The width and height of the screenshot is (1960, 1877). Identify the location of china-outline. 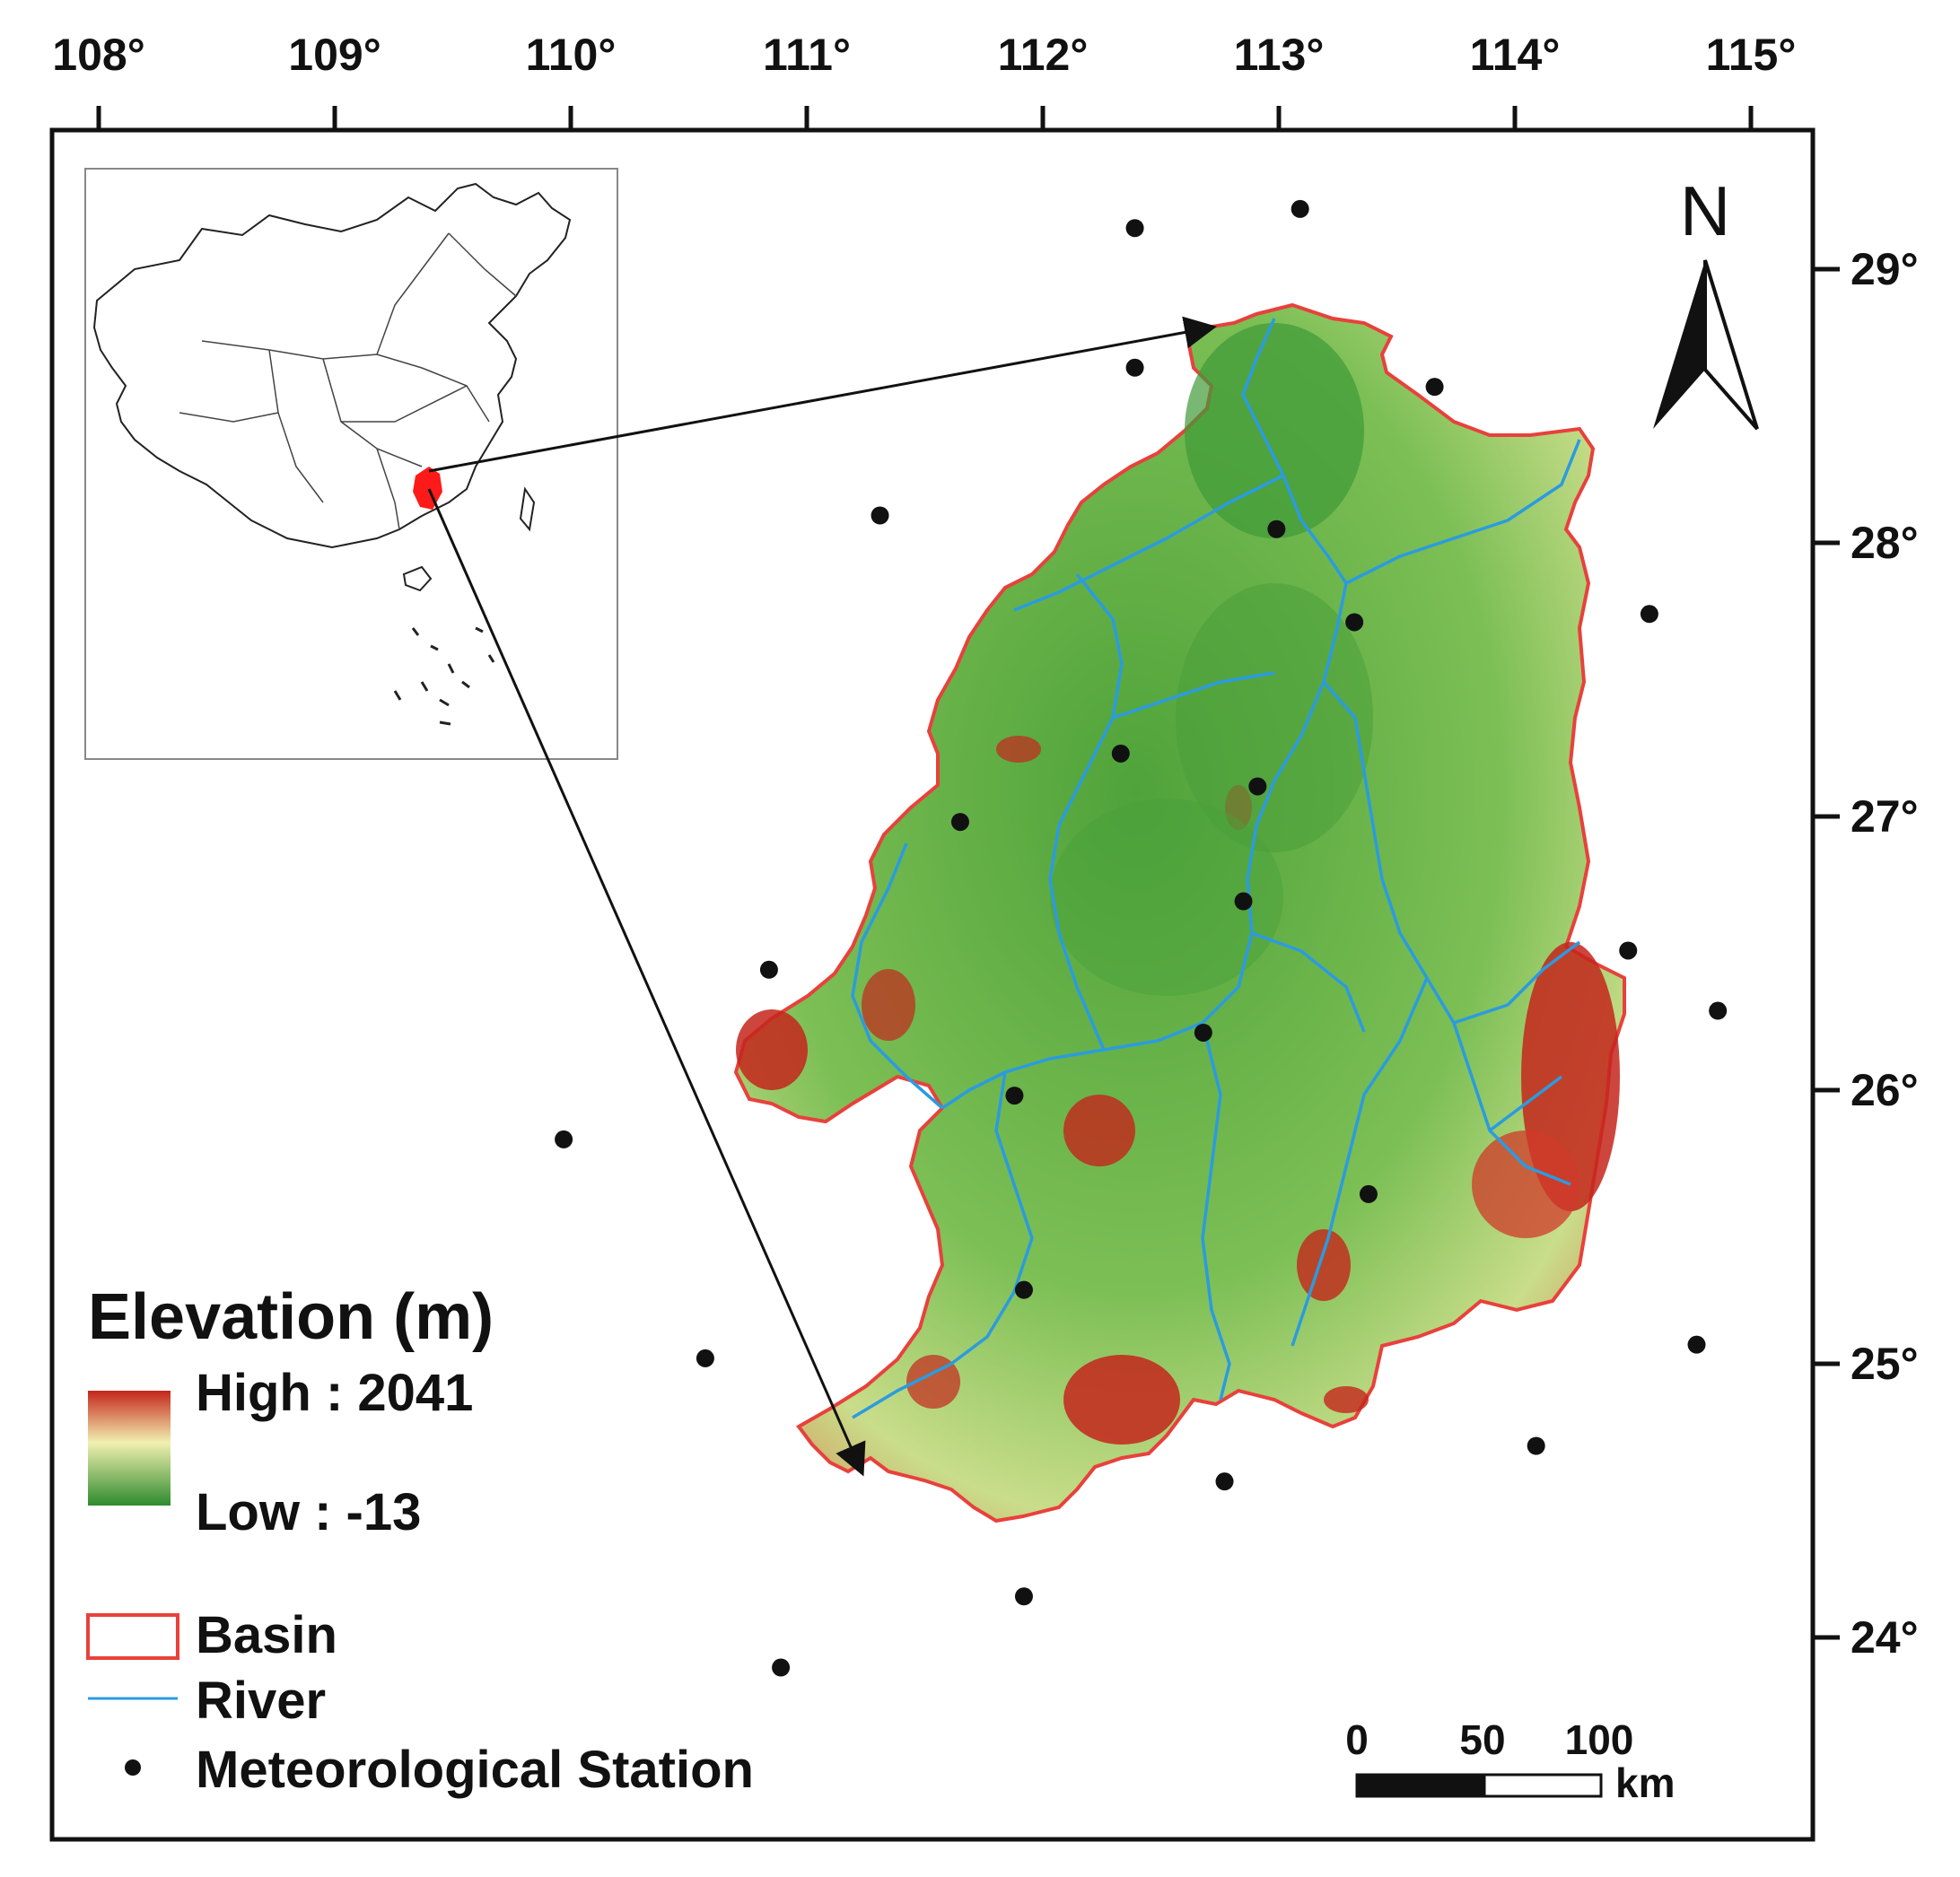
(332, 365).